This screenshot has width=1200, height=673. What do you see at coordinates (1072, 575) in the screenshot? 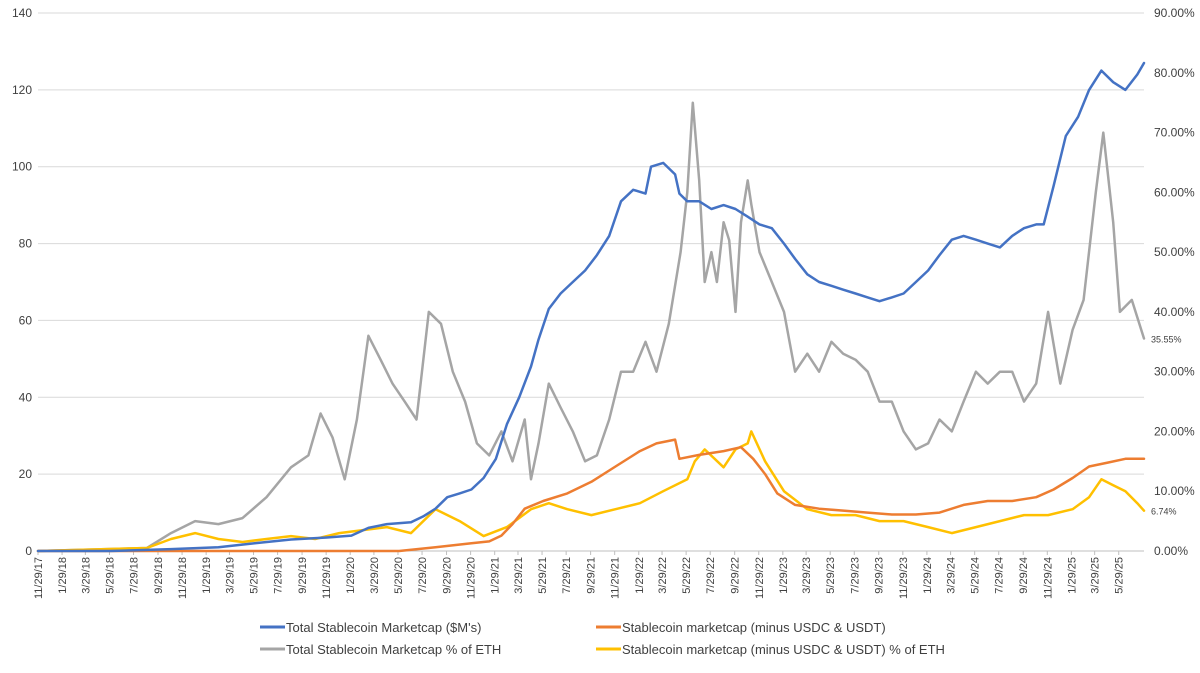
I see `x-tick-label: 1/29/25` at bounding box center [1072, 575].